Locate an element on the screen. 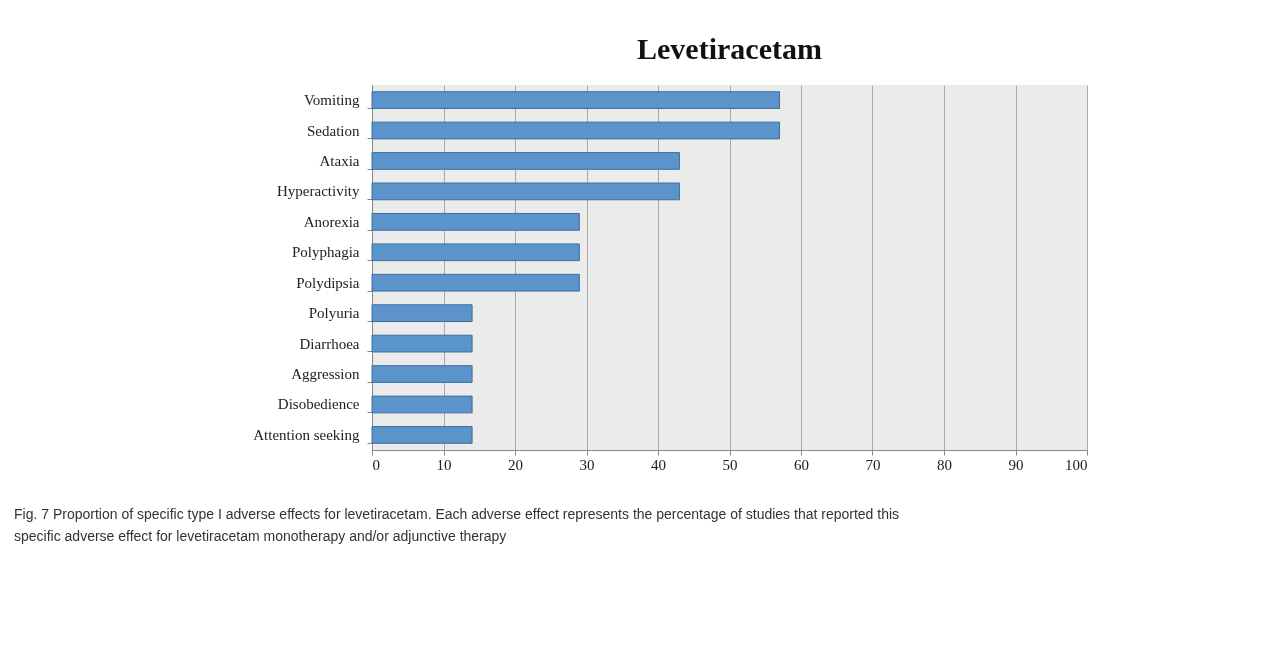  caption: Fig. 7 Proportion of specific type I adverse effects for levetiracetam. Each adverse effect represents the percentage of studies that reported this specific adverse effect for levetiracetam monotherapy and/or adjunctive therapy is located at coordinates (457, 525).